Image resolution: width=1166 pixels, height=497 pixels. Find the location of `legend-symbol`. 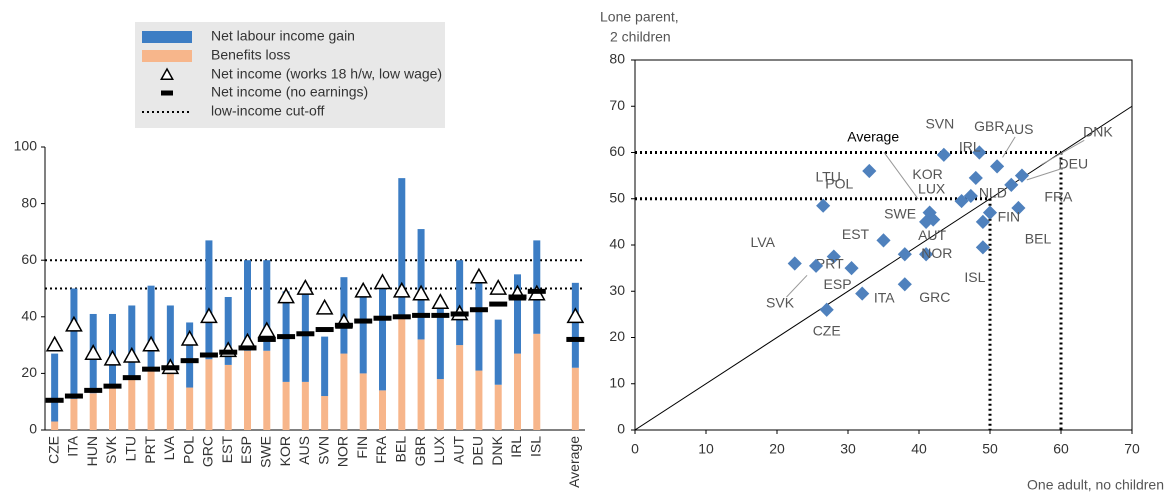

legend-symbol is located at coordinates (167, 93).